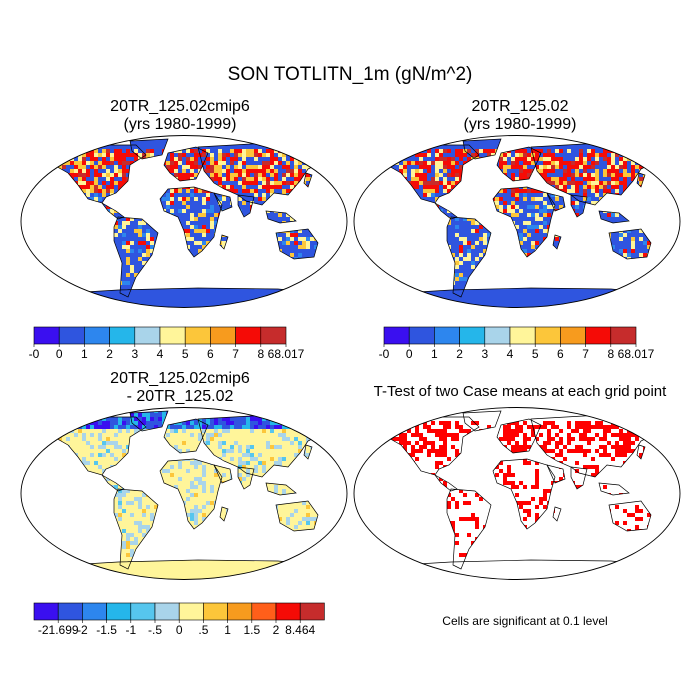 The image size is (700, 700). Describe the element at coordinates (223, 474) in the screenshot. I see `coastline-arabia` at that location.